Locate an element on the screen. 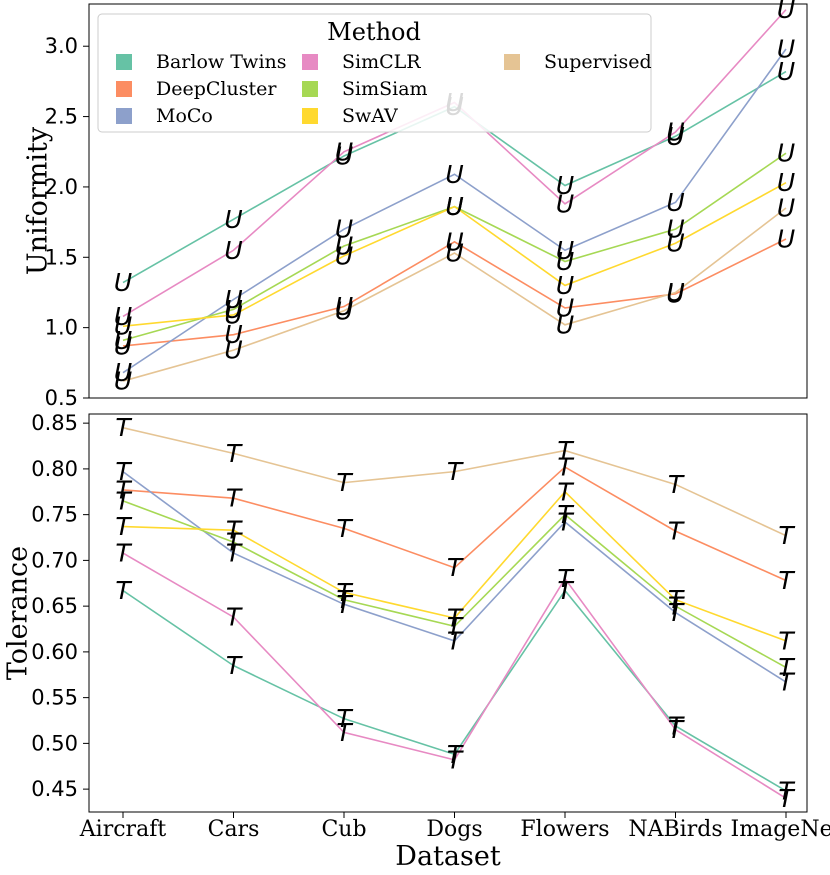 The image size is (830, 875). tolerance-y-ticks: 0.45 0.50 0.55 0.60 0.65 0.70 0.75 0.80 0.85 is located at coordinates (60, 606).